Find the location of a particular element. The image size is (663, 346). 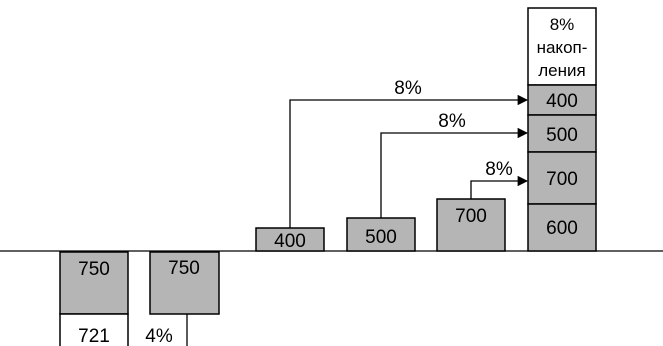

bottom-label-left: 721 is located at coordinates (94, 336).